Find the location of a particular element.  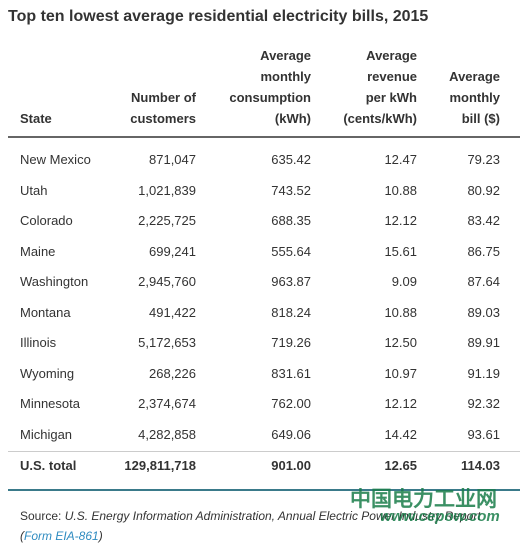

cell-value: 4,282,858 is located at coordinates (167, 434).